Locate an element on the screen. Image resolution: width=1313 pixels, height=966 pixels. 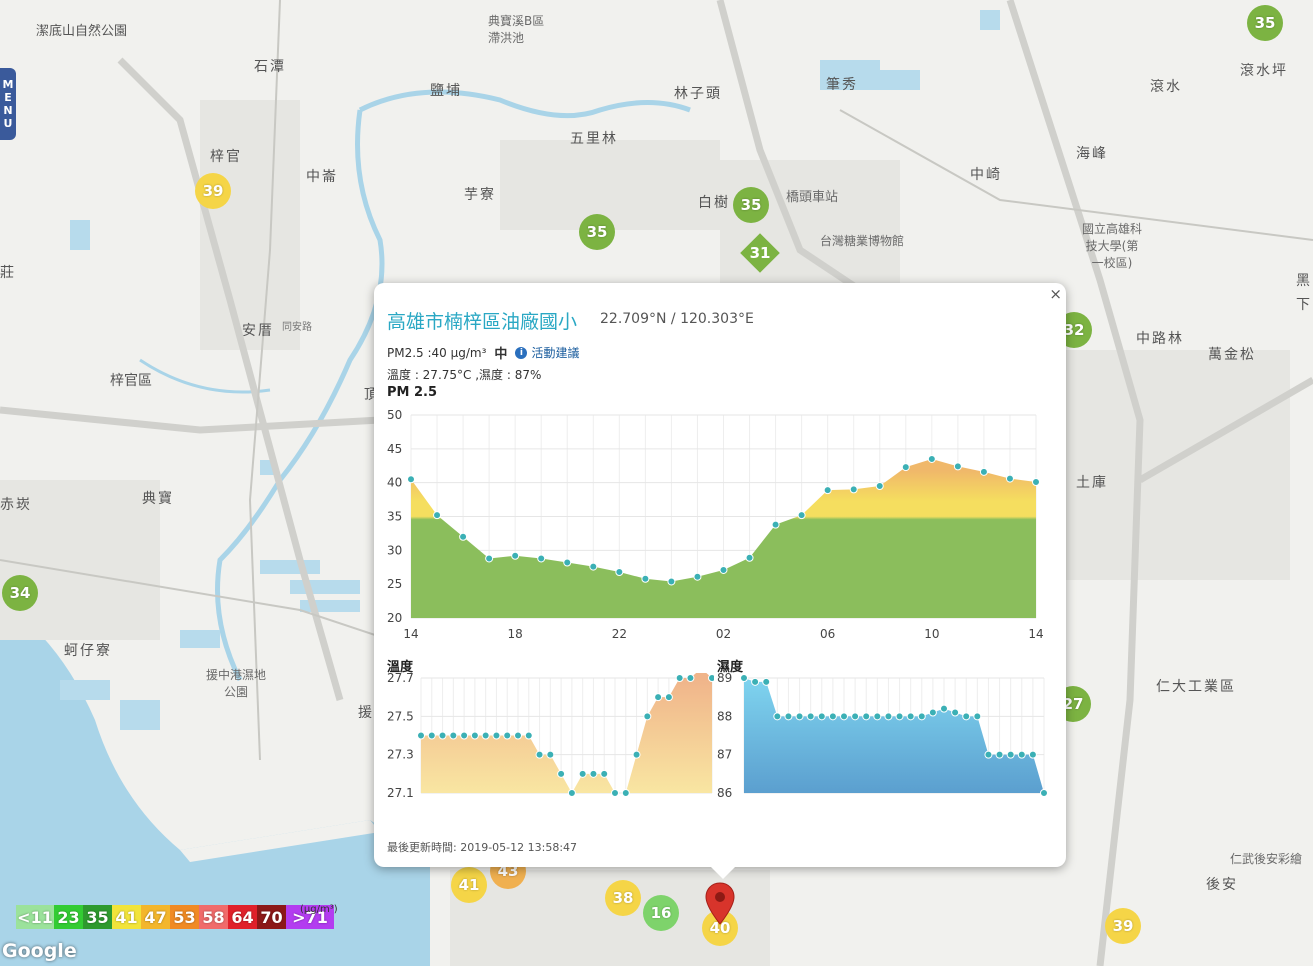
station-marker-value: 31 is located at coordinates (760, 253).